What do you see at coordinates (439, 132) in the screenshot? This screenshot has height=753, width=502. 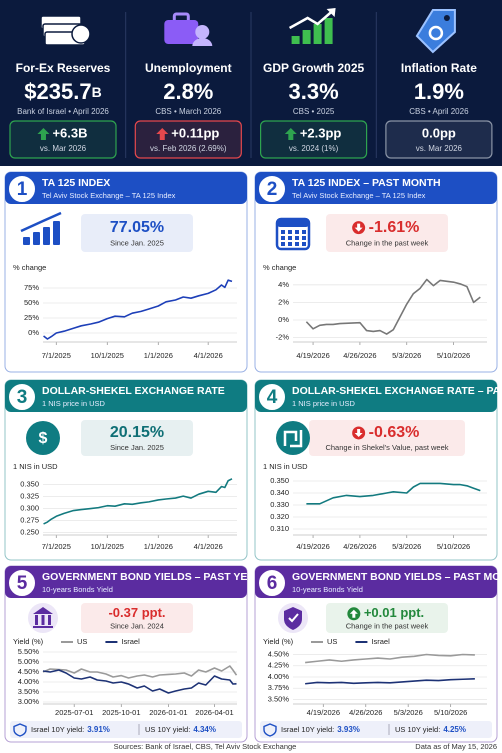 I see `kpi-change: 0.0pp` at bounding box center [439, 132].